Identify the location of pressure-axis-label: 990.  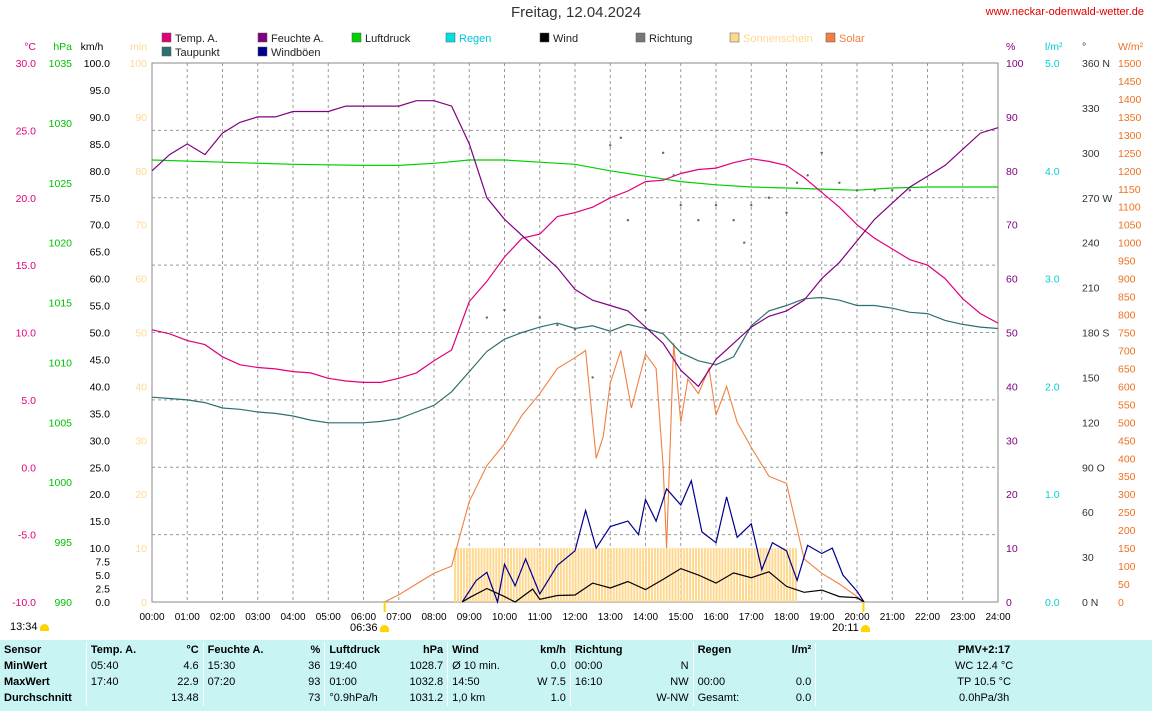
(63, 603).